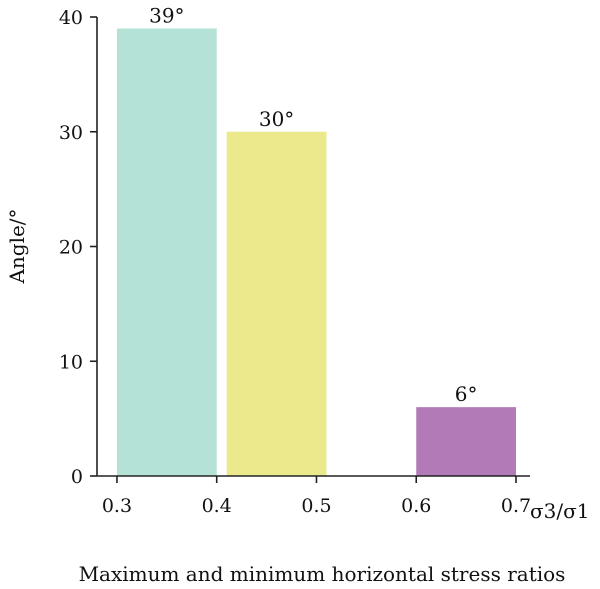  Describe the element at coordinates (77, 477) in the screenshot. I see `y-tick-label-0: 0` at that location.